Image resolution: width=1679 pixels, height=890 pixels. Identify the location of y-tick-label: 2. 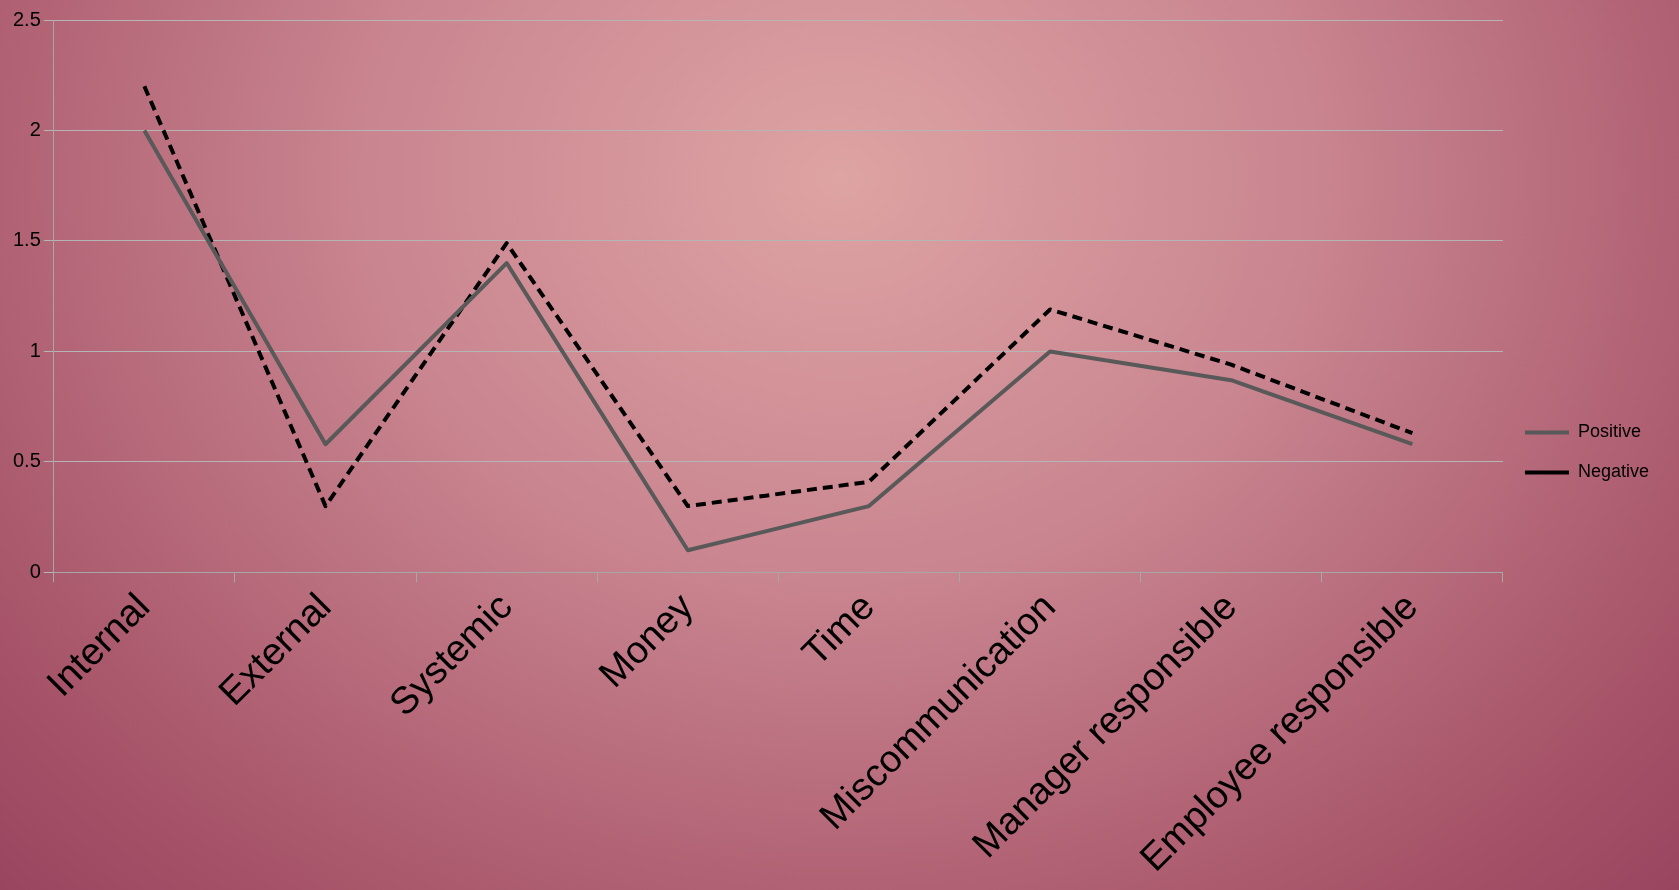
(35, 128).